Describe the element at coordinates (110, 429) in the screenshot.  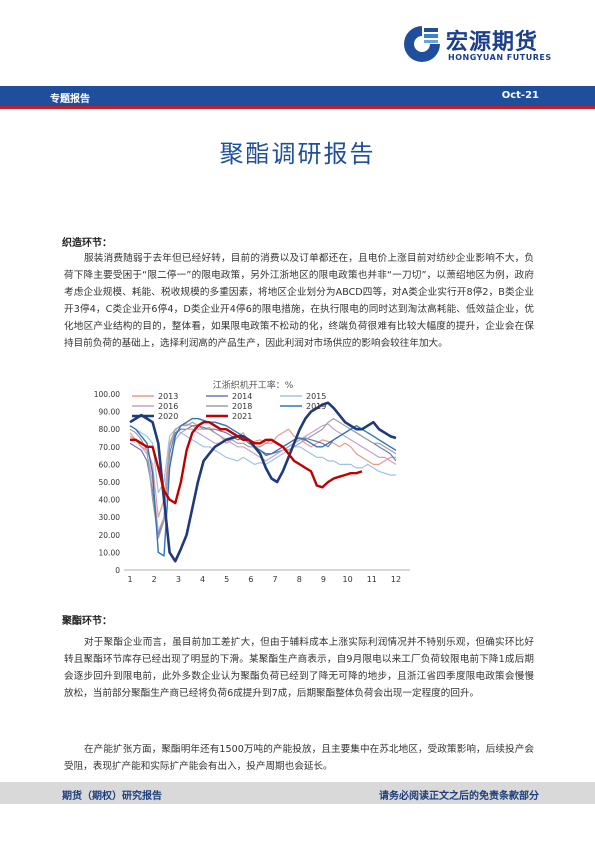
I see `y-tick-label: 80.00` at that location.